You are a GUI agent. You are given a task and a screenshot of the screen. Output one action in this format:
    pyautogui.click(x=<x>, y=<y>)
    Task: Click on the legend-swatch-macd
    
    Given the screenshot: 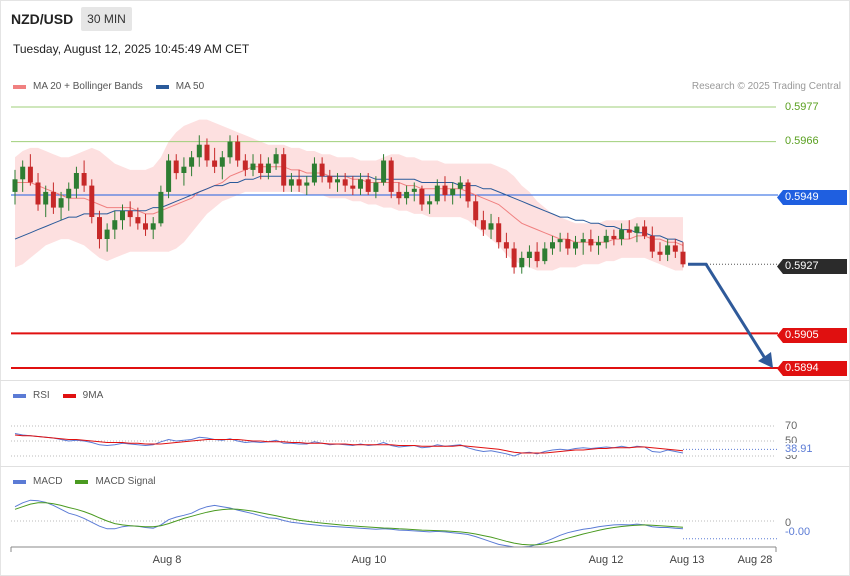 What is the action you would take?
    pyautogui.click(x=19, y=481)
    